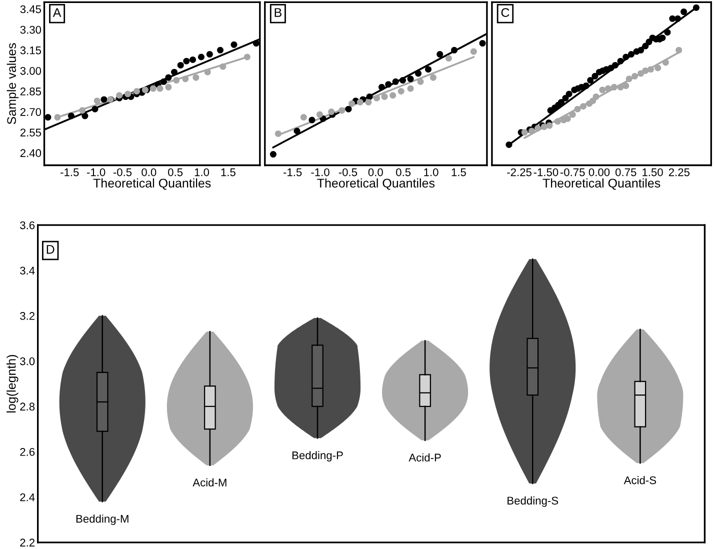 This screenshot has width=714, height=549. What do you see at coordinates (27, 225) in the screenshot?
I see `y-tick-label: 3.6` at bounding box center [27, 225].